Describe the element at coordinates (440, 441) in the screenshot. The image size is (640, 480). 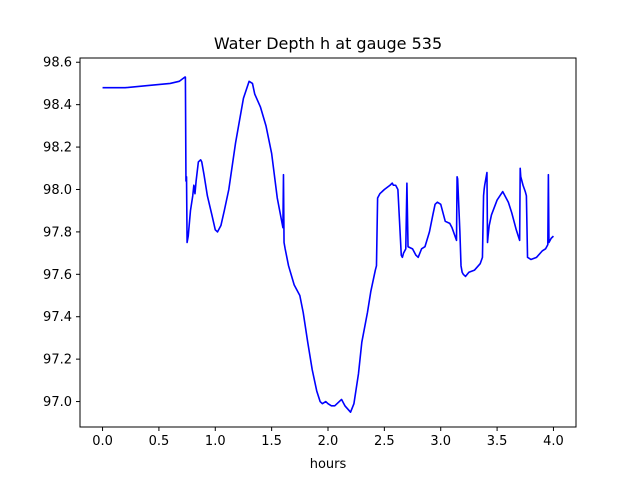
I see `x-tick-label: 3.0` at that location.